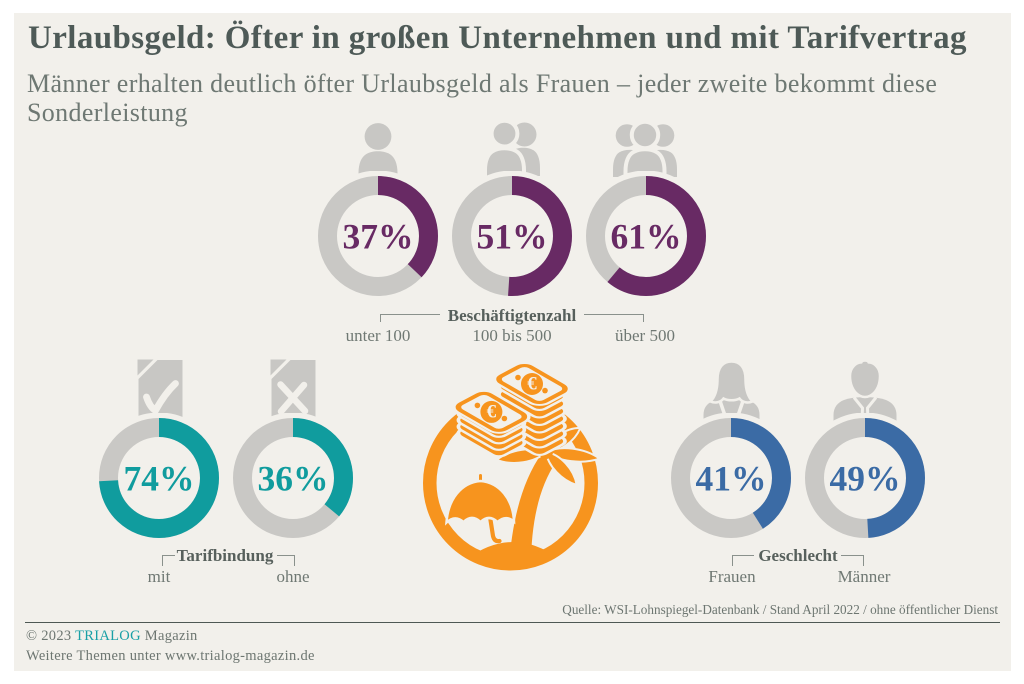  What do you see at coordinates (512, 237) in the screenshot?
I see `svg-text: 51%` at bounding box center [512, 237].